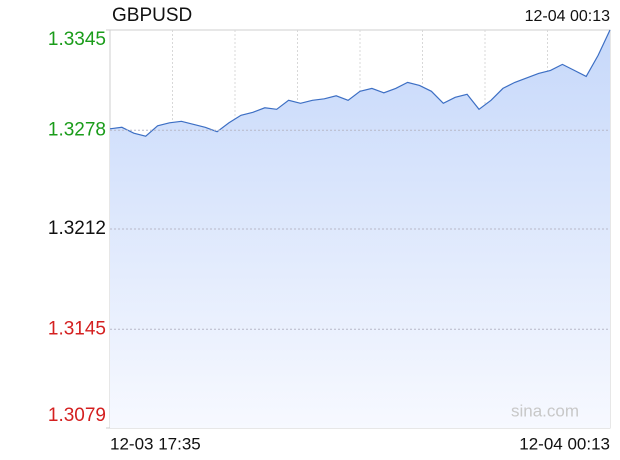 The width and height of the screenshot is (620, 460). What do you see at coordinates (77, 129) in the screenshot?
I see `y-tick-label: 1.3278` at bounding box center [77, 129].